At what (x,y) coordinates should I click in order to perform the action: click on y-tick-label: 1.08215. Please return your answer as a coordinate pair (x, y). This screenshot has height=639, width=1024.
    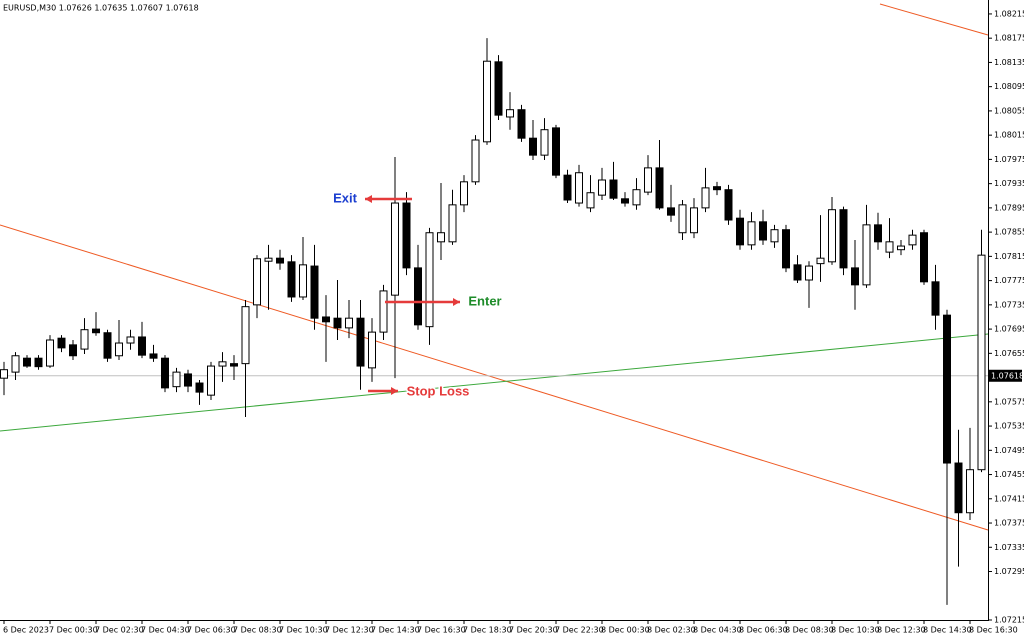
    Looking at the image, I should click on (1009, 13).